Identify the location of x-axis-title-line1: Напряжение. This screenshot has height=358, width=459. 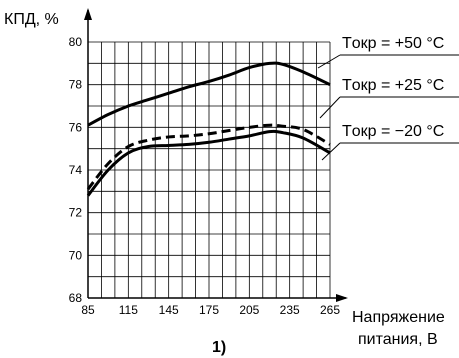
(398, 317).